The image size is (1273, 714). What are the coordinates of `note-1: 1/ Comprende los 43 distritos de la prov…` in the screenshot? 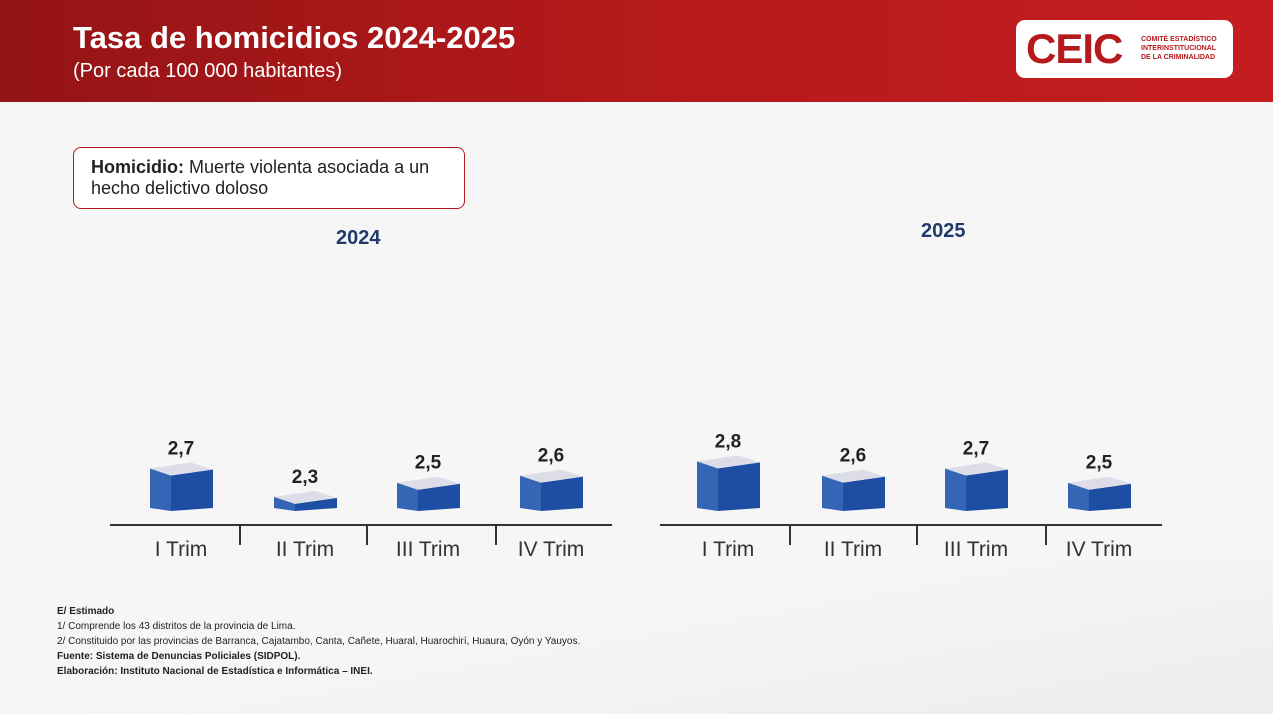 It's located at (176, 626).